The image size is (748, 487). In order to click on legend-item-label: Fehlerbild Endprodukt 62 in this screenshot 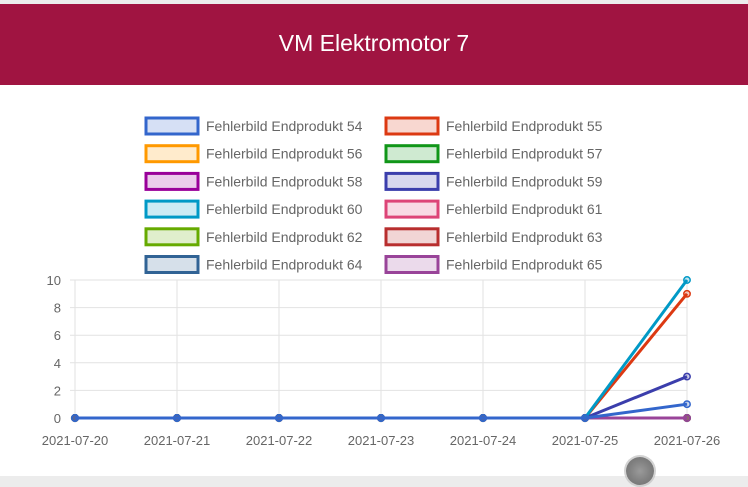, I will do `click(284, 237)`.